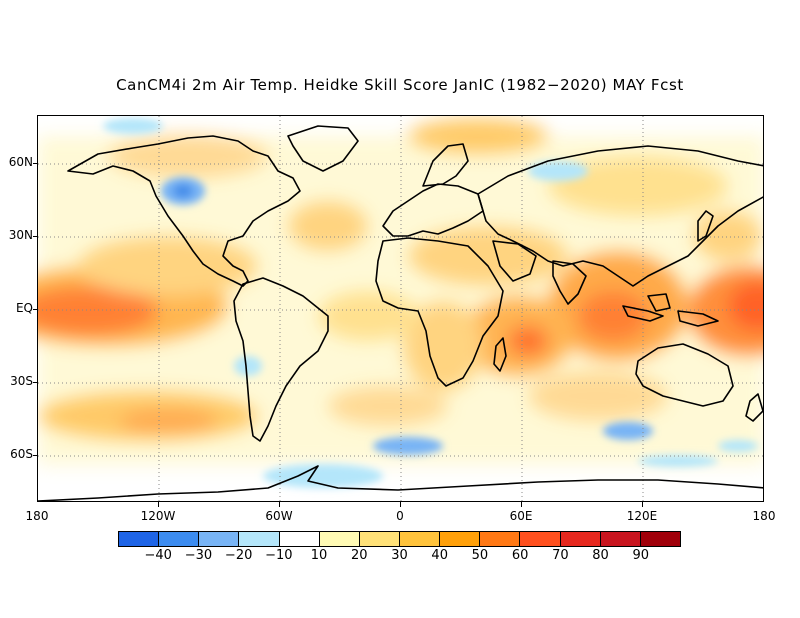  I want to click on lon-label-180e: 180, so click(764, 516).